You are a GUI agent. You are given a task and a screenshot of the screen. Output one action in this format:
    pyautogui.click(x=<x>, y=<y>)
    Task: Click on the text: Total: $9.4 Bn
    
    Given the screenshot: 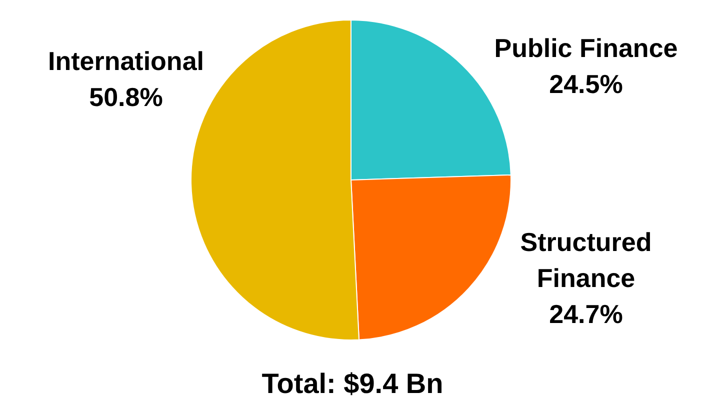 What is the action you would take?
    pyautogui.click(x=352, y=384)
    